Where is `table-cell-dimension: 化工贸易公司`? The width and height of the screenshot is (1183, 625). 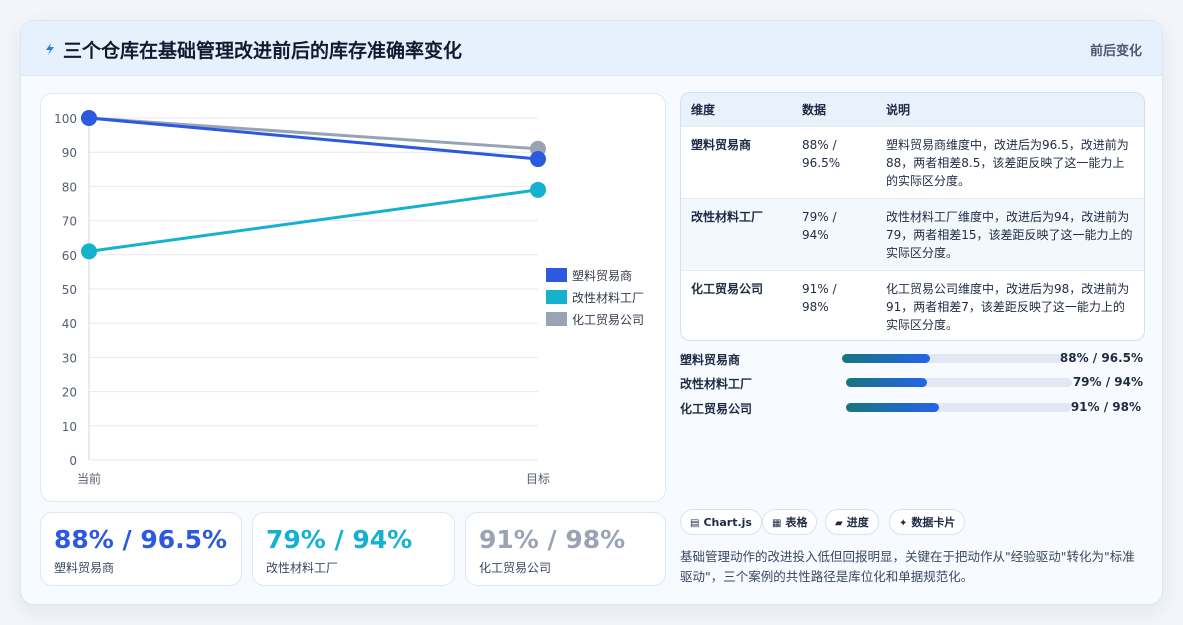 table-cell-dimension: 化工贸易公司 is located at coordinates (736, 304).